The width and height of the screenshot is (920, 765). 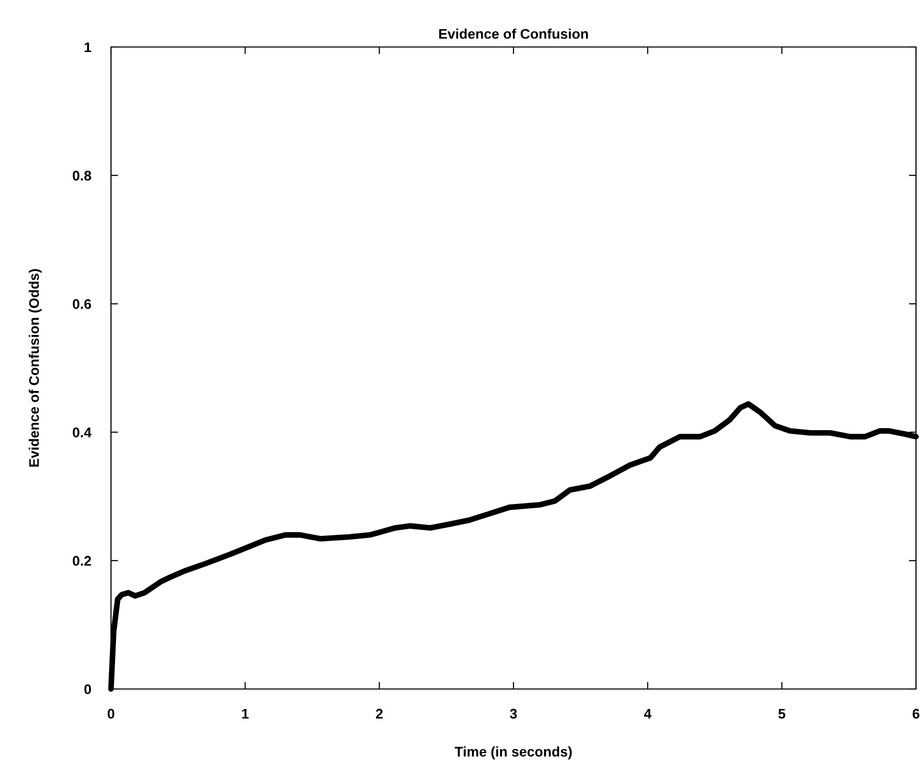 What do you see at coordinates (782, 713) in the screenshot?
I see `x-tick-label: 5` at bounding box center [782, 713].